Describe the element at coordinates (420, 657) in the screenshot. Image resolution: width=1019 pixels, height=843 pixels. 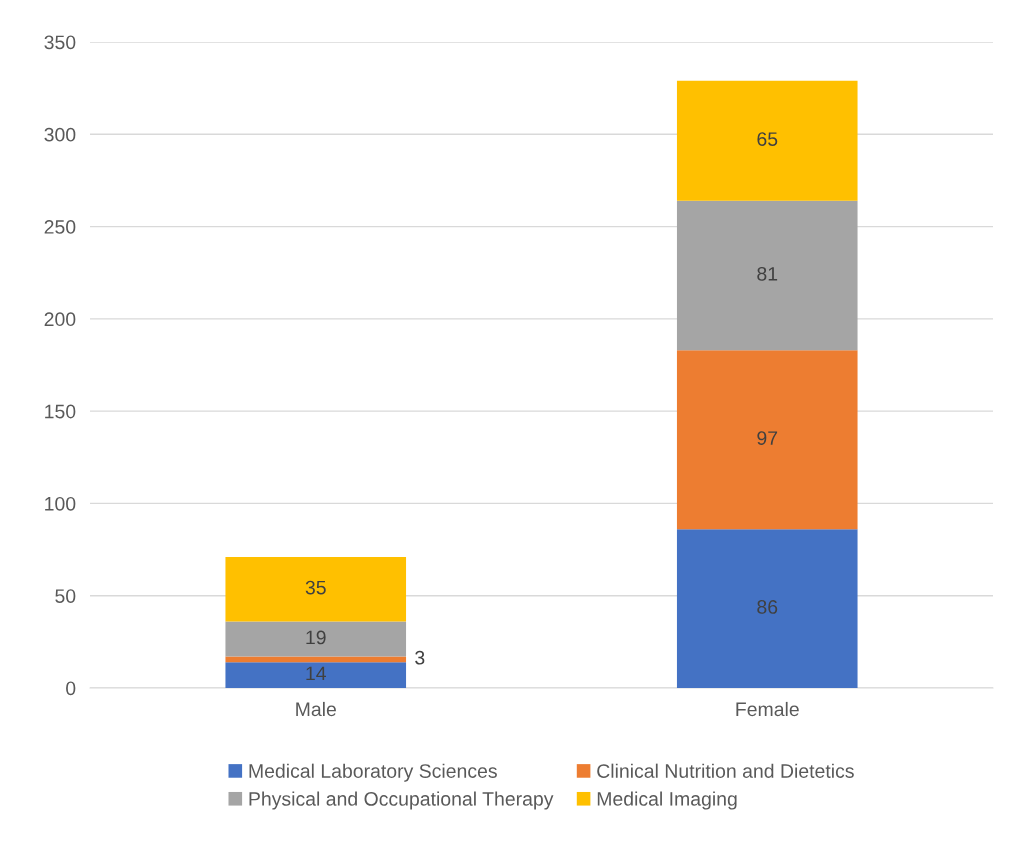
I see `data-label: 3` at that location.